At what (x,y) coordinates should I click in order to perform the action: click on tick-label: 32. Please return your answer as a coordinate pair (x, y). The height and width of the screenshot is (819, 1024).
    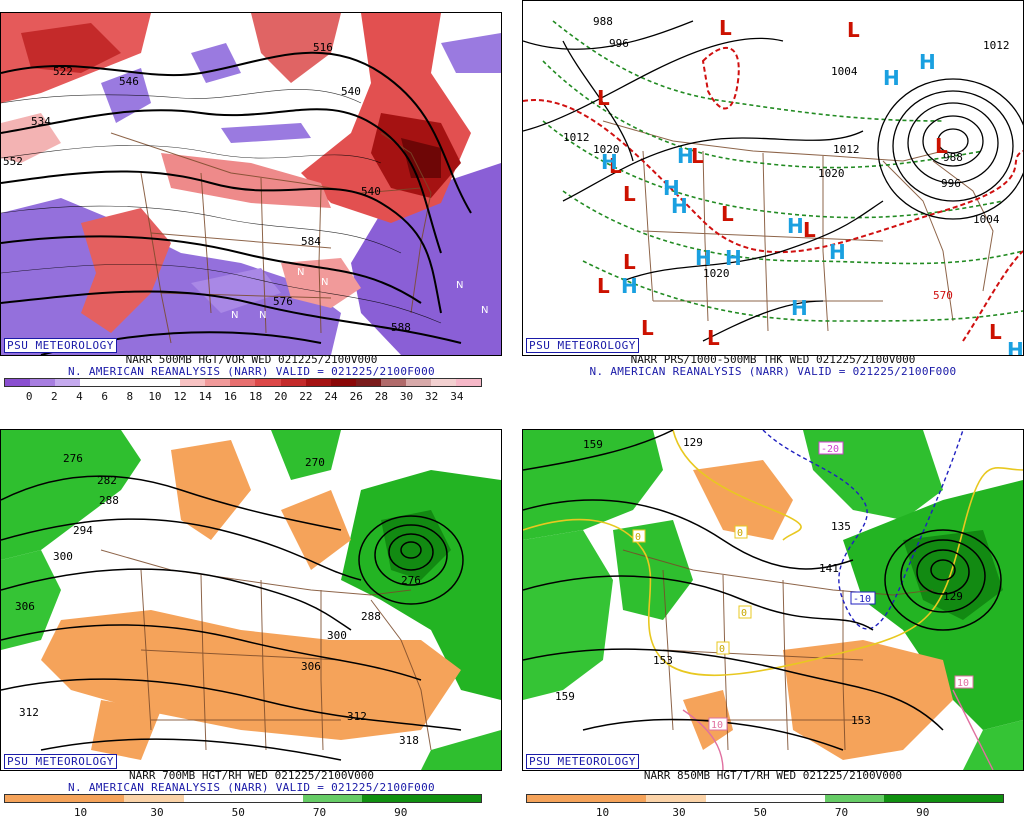
    Looking at the image, I should click on (432, 396).